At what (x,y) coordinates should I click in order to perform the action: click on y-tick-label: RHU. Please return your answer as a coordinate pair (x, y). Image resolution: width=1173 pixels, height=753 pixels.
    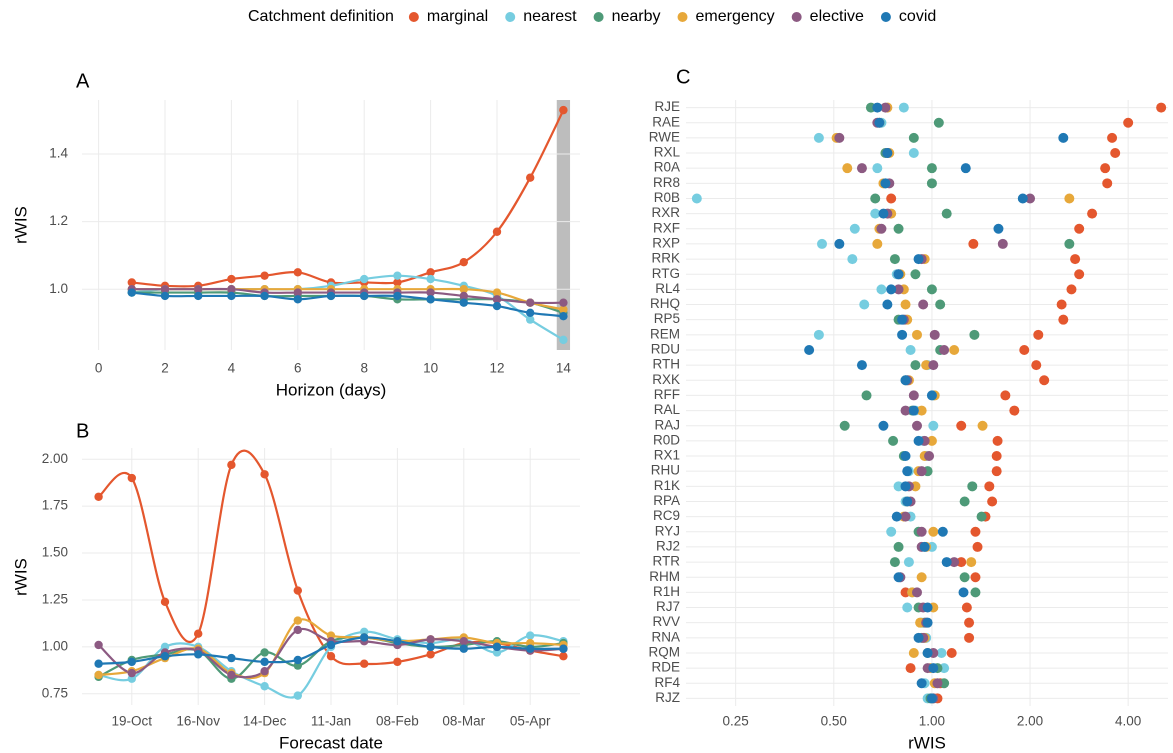
    Looking at the image, I should click on (665, 470).